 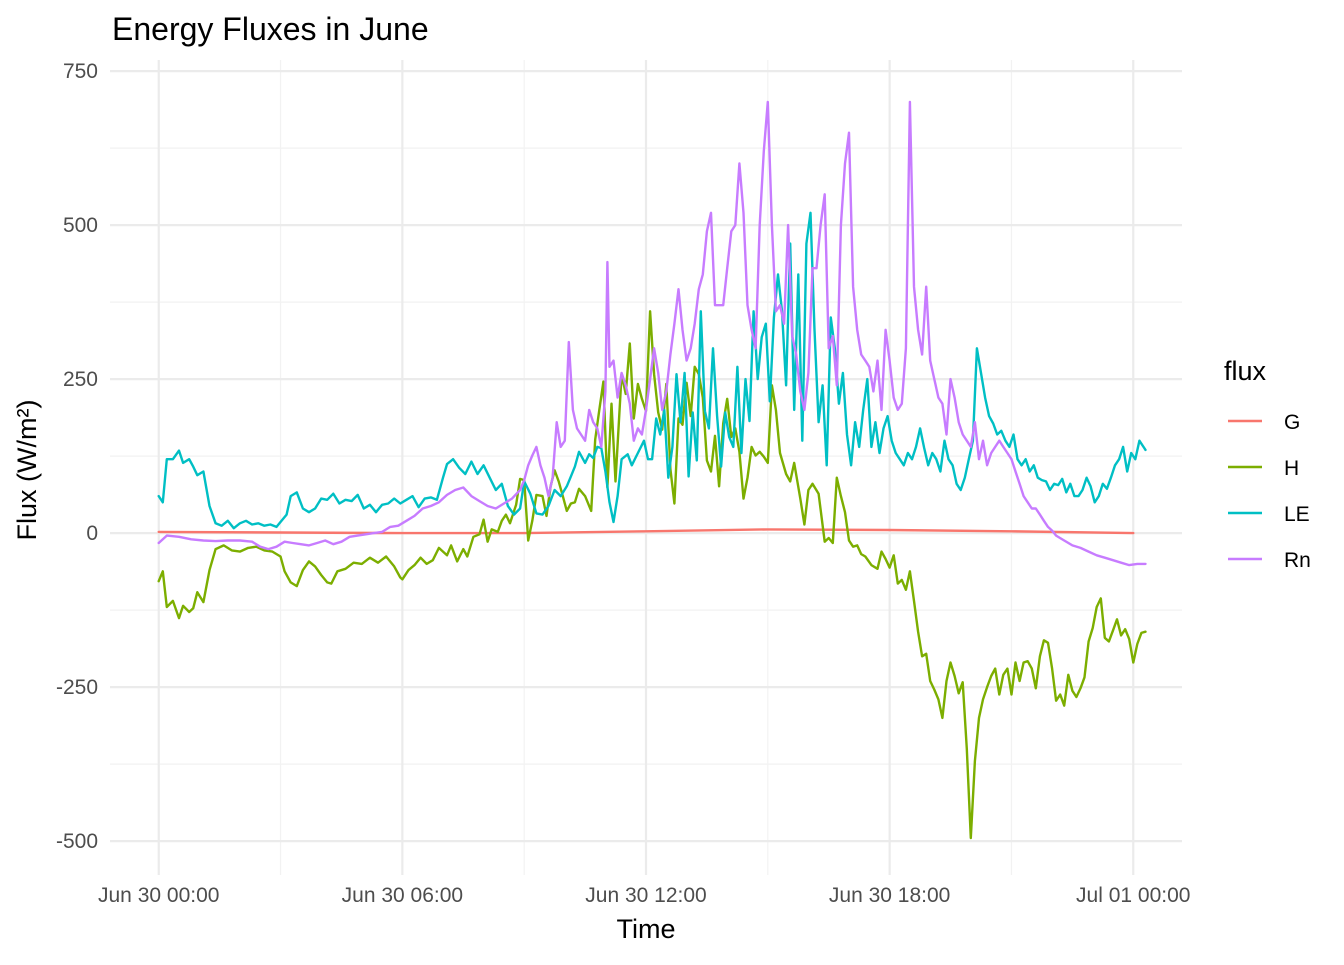 I want to click on x-tick-label: Jun 30 00:00, so click(x=158, y=895).